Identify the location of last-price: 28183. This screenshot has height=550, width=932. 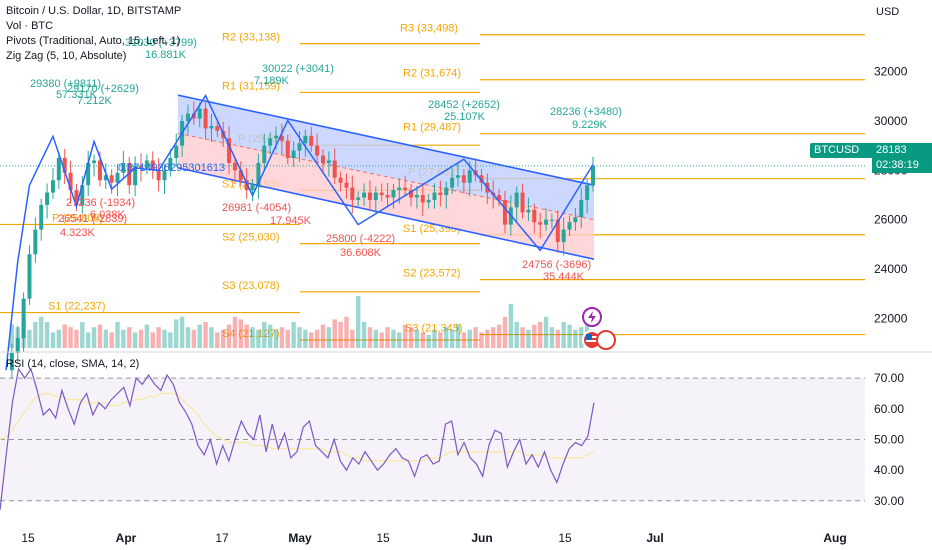
(891, 150).